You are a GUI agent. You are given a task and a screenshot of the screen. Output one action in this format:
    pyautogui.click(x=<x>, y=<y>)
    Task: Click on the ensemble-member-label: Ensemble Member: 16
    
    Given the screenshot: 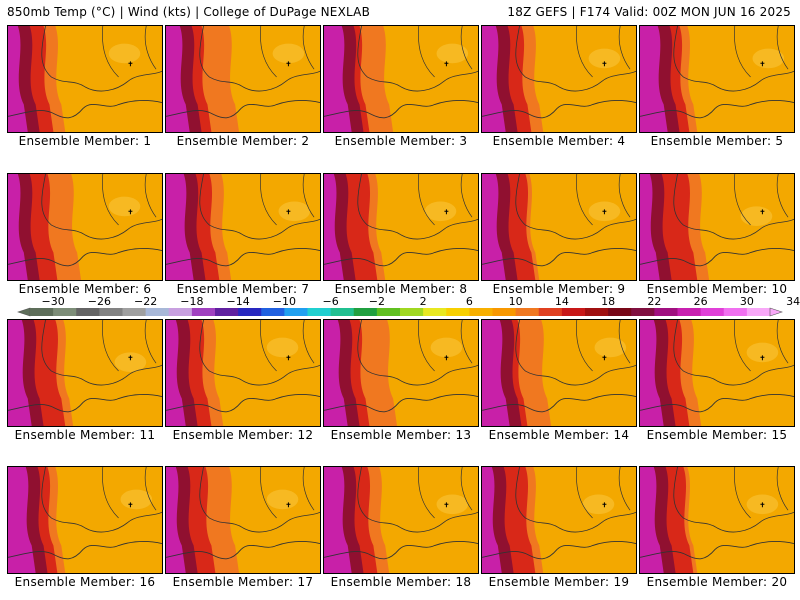 What is the action you would take?
    pyautogui.click(x=85, y=582)
    